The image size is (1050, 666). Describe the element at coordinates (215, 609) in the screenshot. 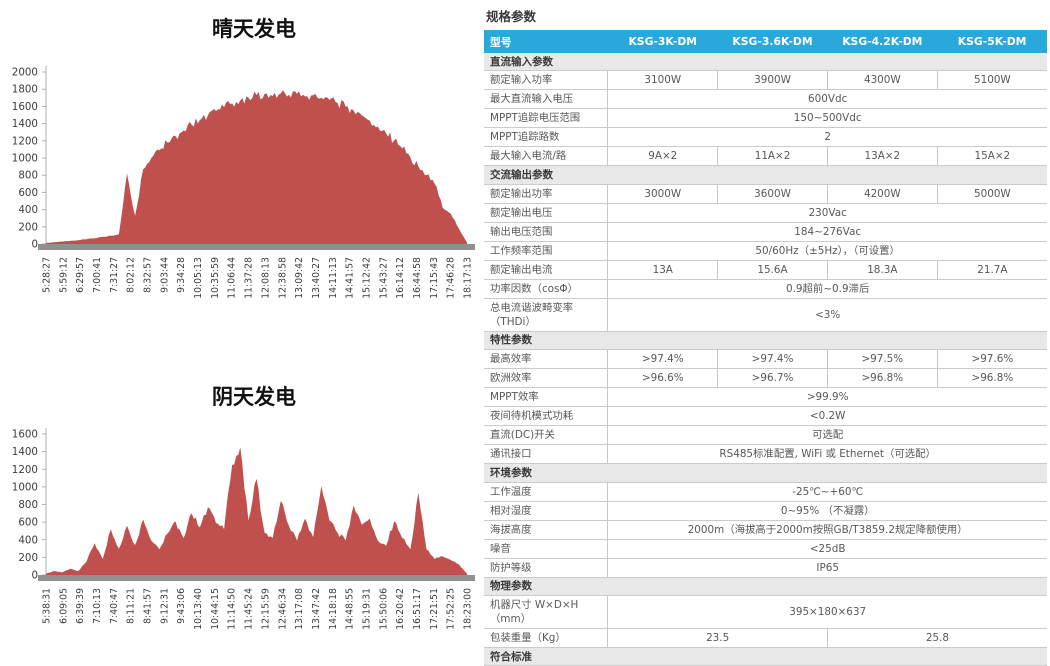

I see `x-tick-label: 10:44:15` at that location.